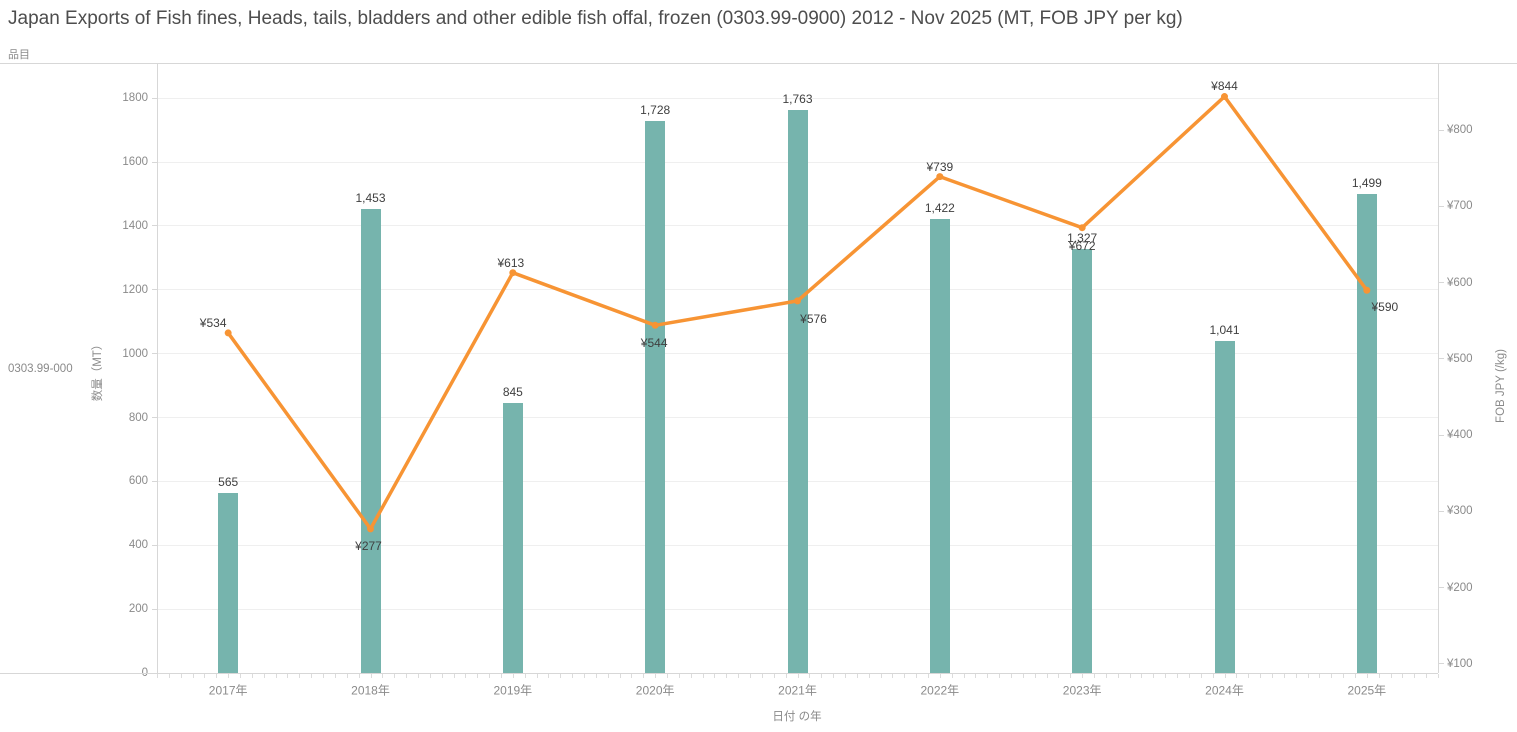 Image resolution: width=1517 pixels, height=732 pixels. I want to click on x-axis-category-label: 2019年, so click(513, 690).